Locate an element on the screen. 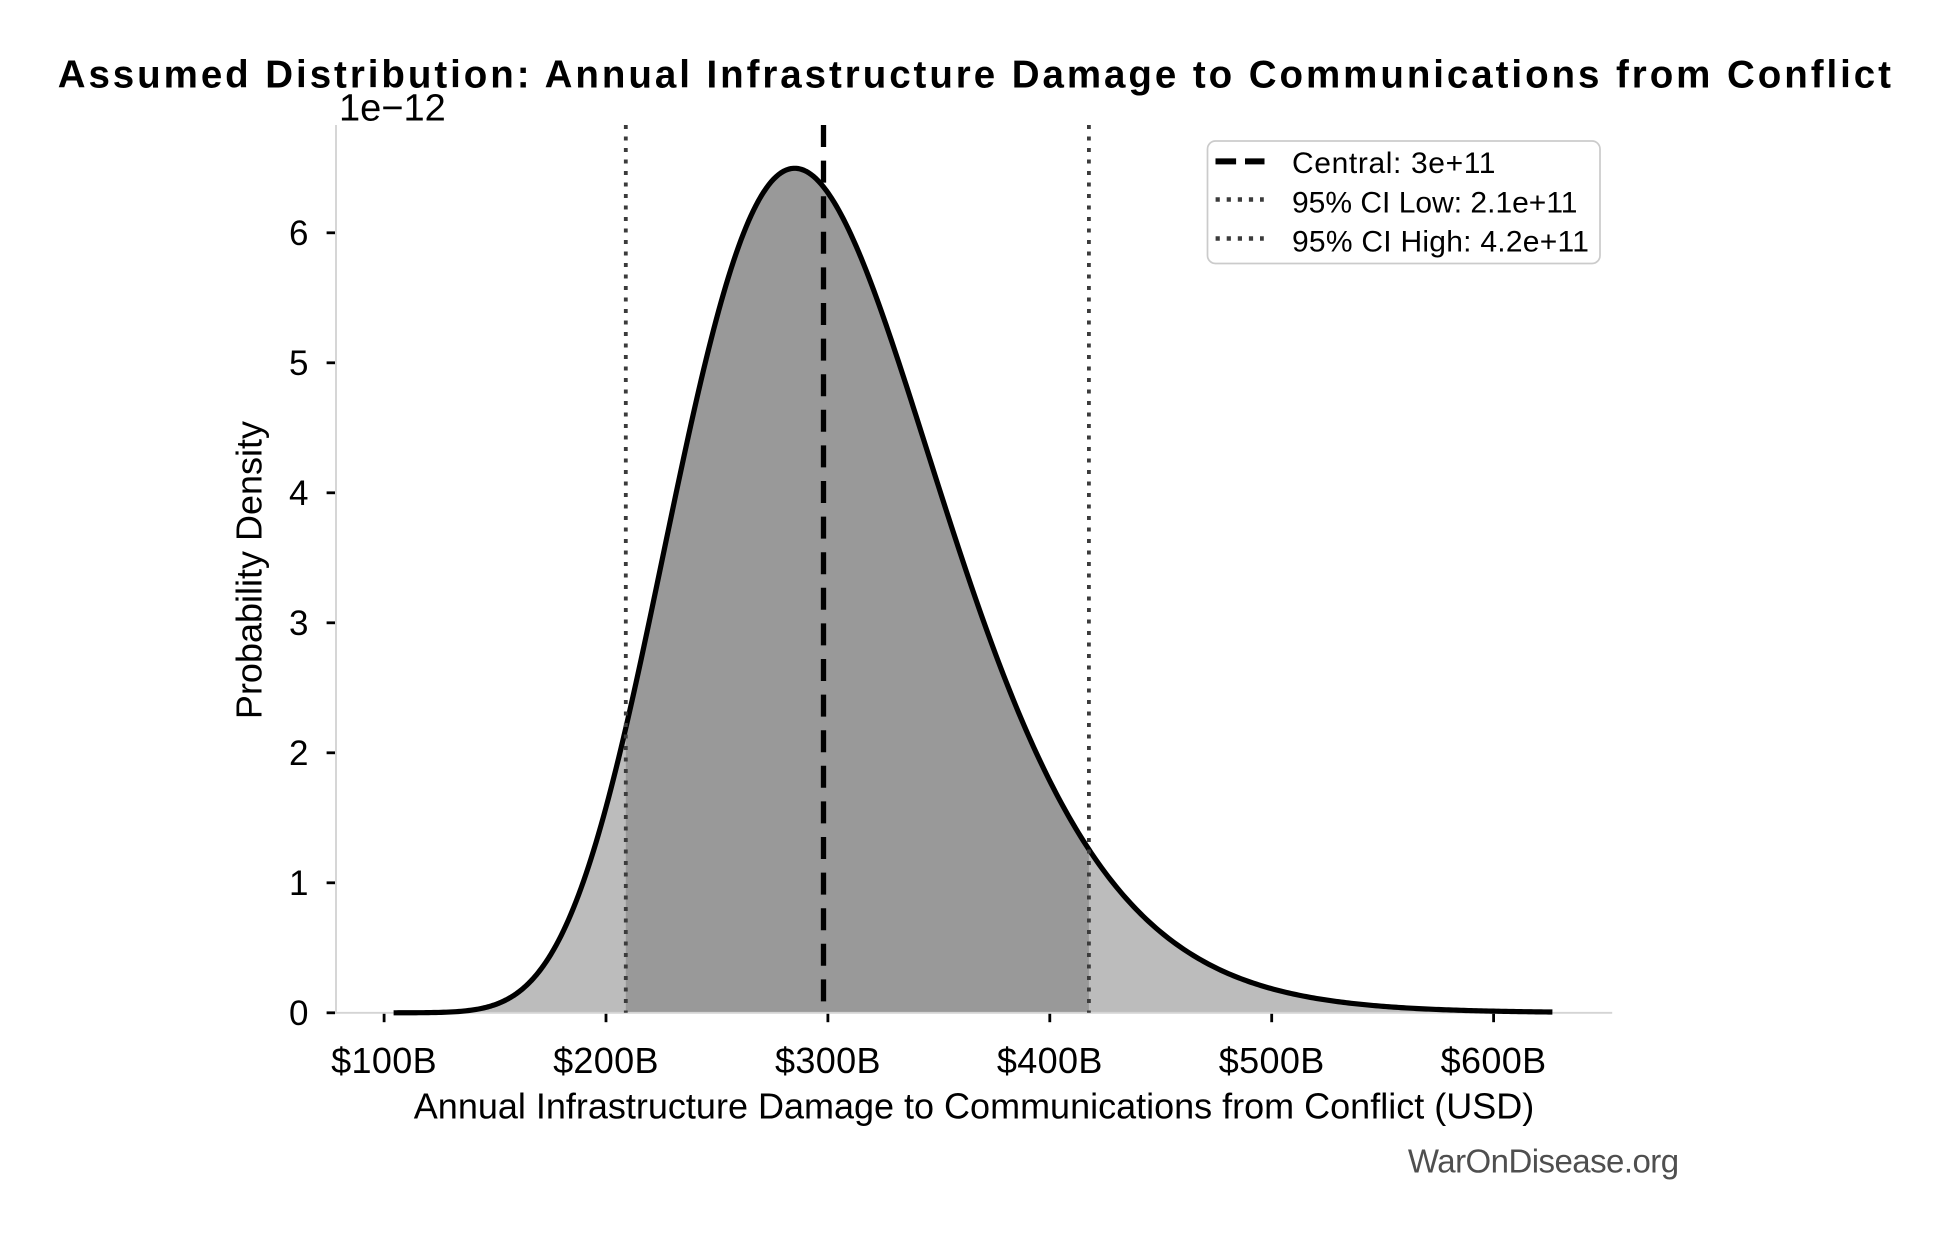  svg-text: $100B is located at coordinates (384, 1060).